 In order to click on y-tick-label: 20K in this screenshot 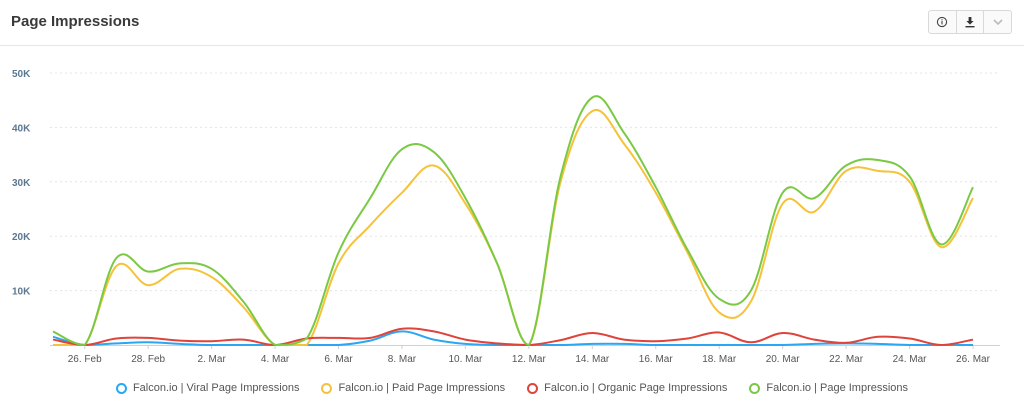, I will do `click(21, 237)`.